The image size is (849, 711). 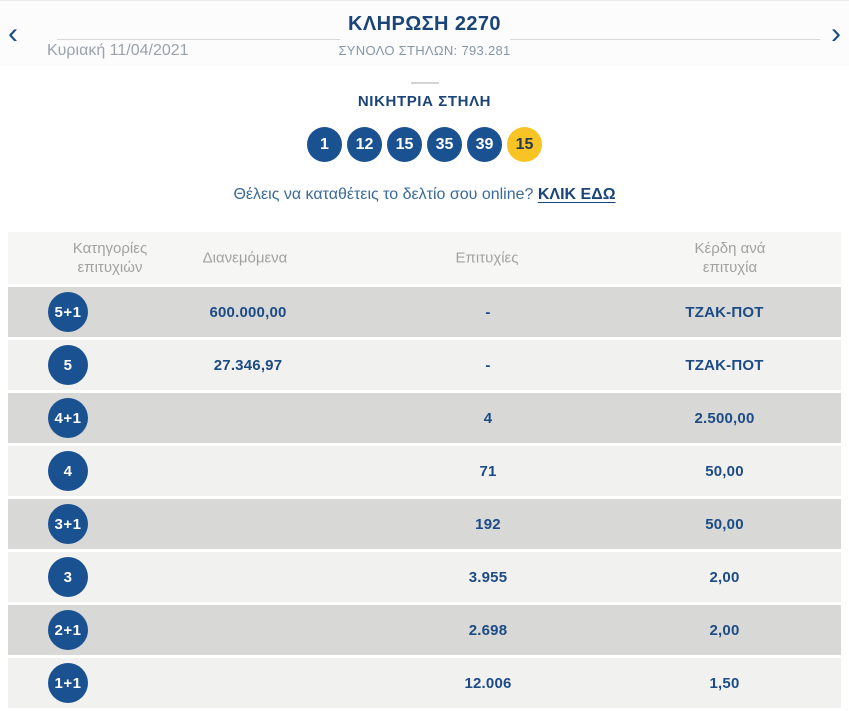 What do you see at coordinates (424, 83) in the screenshot?
I see `section-divider-dash` at bounding box center [424, 83].